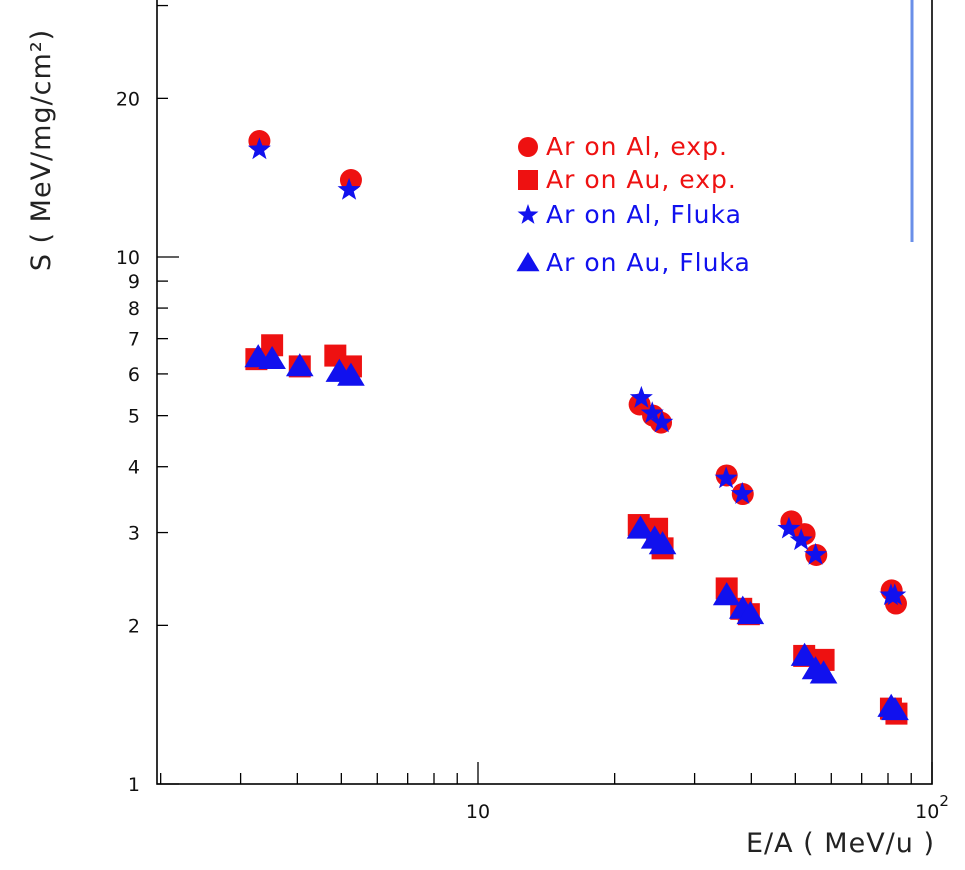  What do you see at coordinates (41, 150) in the screenshot?
I see `y-axis-title: S ( MeV/mg/cm²)` at bounding box center [41, 150].